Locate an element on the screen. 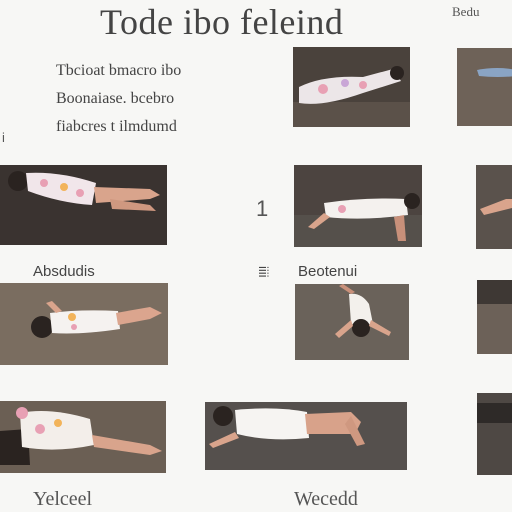 This screenshot has height=512, width=512. intro-line-1: Tbcioat bmacro ibo is located at coordinates (119, 70).